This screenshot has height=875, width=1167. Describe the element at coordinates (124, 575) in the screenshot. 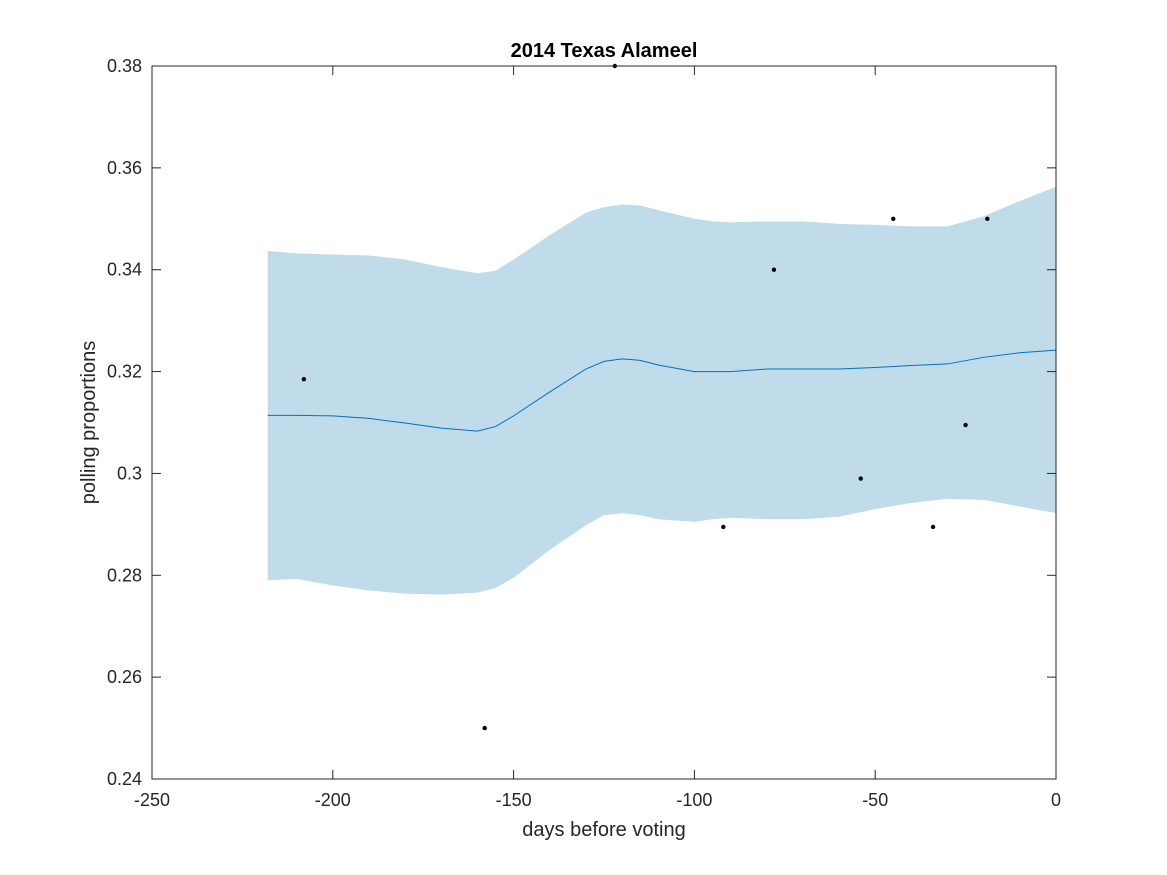

I see `y-tick-label: 0.28` at that location.